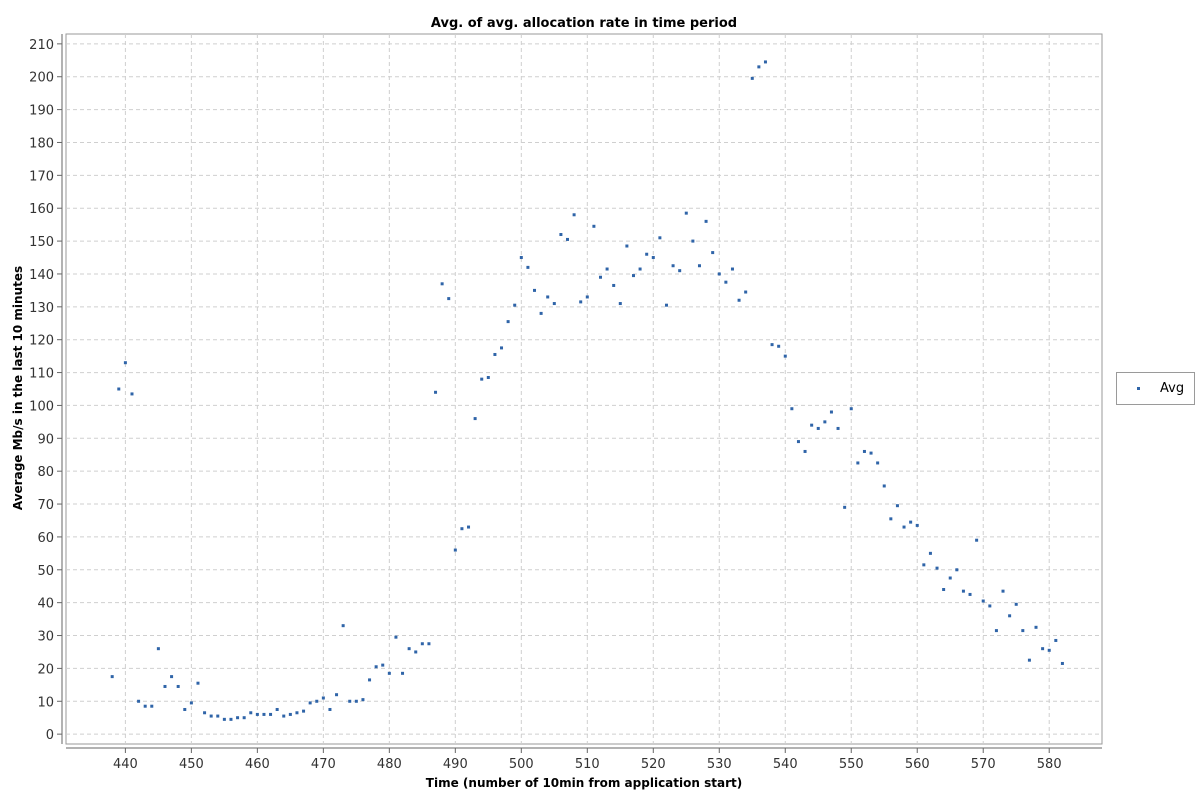 This screenshot has width=1200, height=800. I want to click on y-tick-label: 150, so click(41, 242).